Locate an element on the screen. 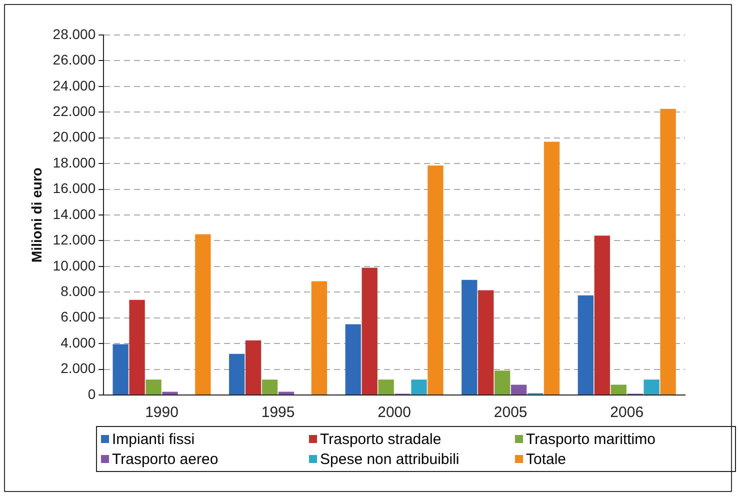 This screenshot has width=738, height=498. y-tick-label: 26.000 is located at coordinates (74, 60).